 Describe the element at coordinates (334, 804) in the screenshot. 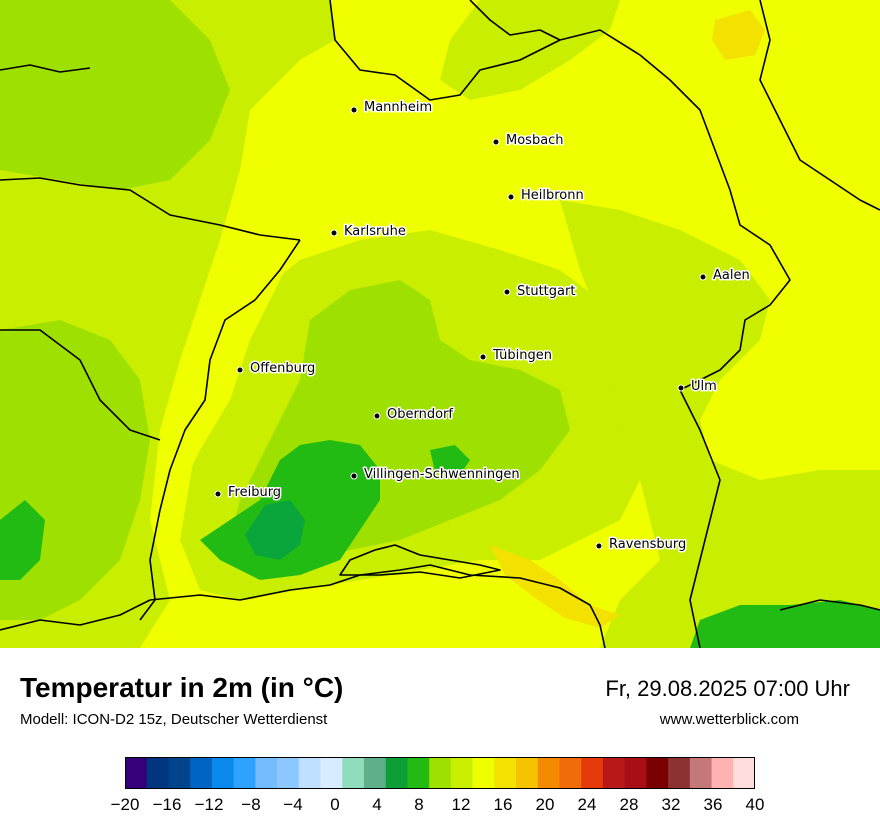

I see `scale-tick-label: 0` at that location.